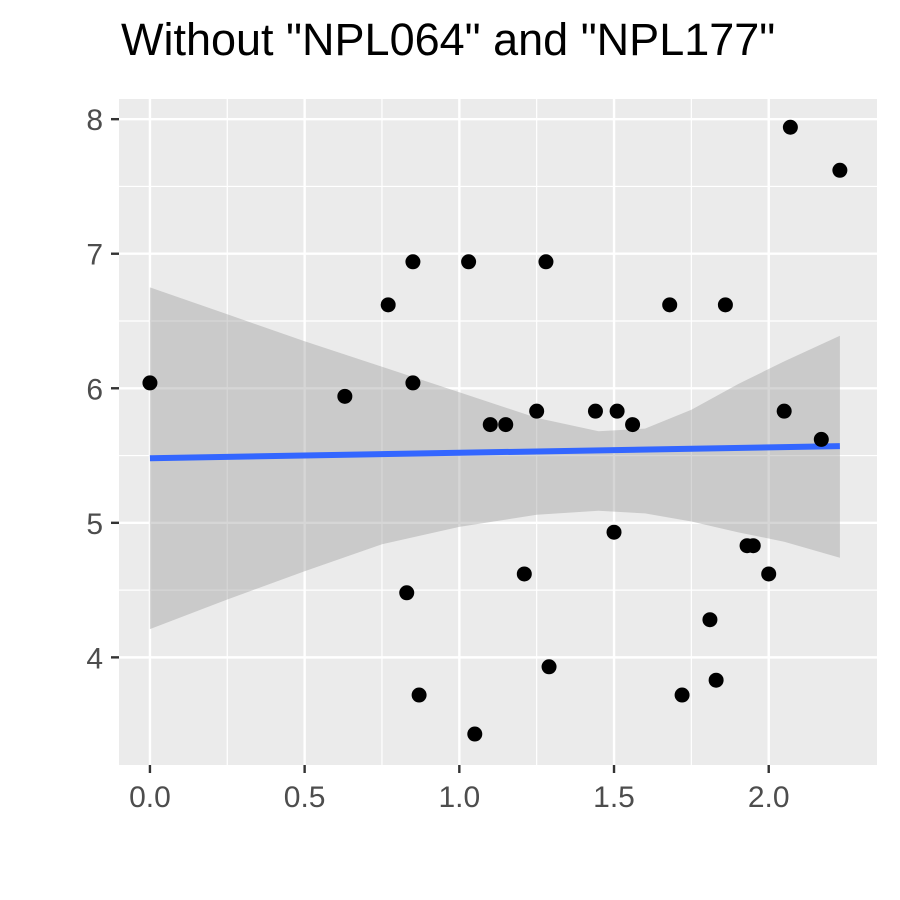 This screenshot has width=900, height=900. I want to click on x-tick-label: 0.5, so click(305, 797).